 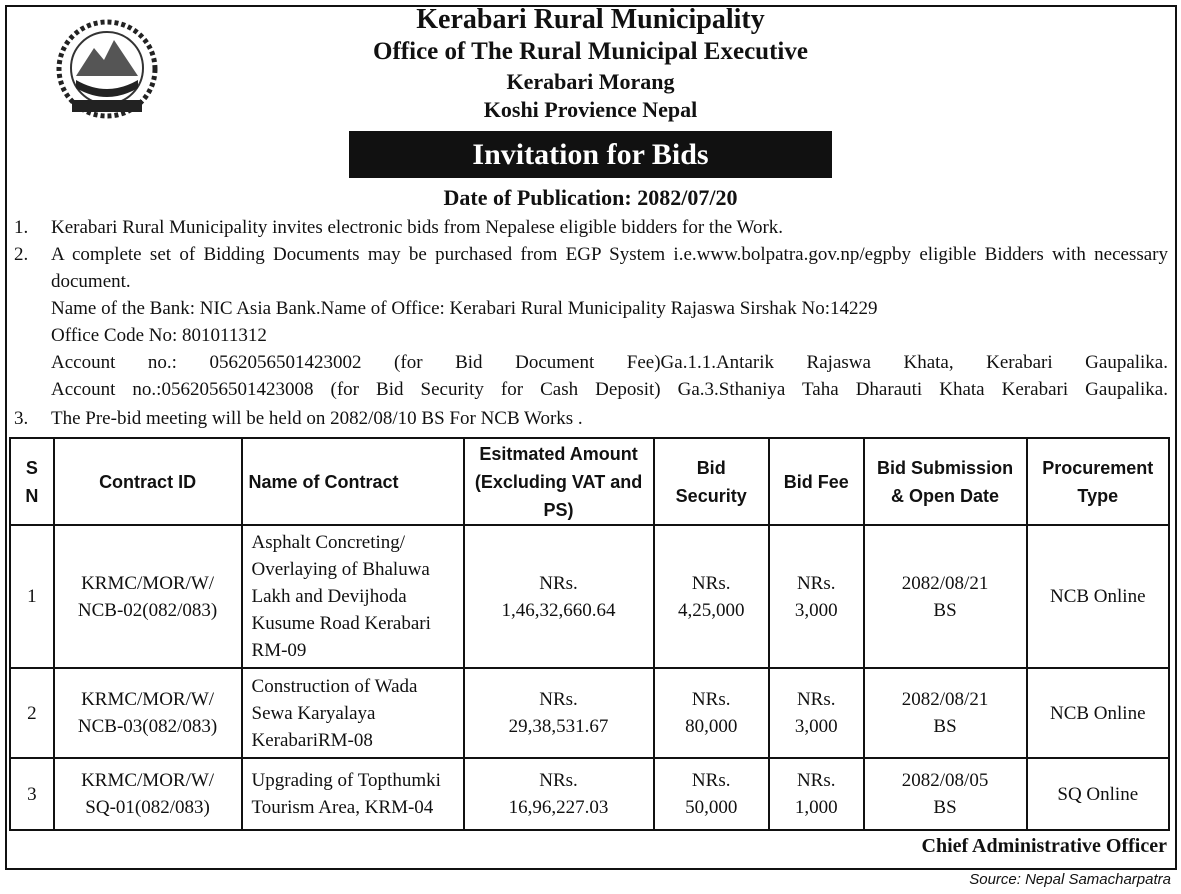 What do you see at coordinates (1098, 794) in the screenshot?
I see `table-cell: SQ Online` at bounding box center [1098, 794].